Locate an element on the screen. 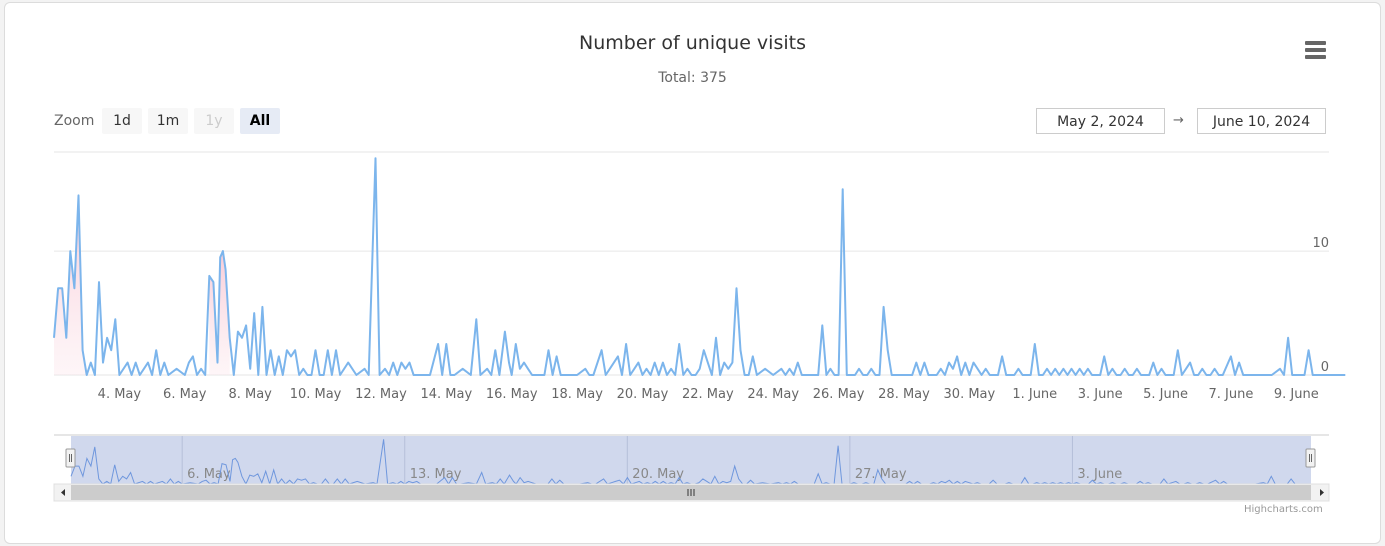 The width and height of the screenshot is (1385, 546). zoom-1d-button: 1d is located at coordinates (122, 121).